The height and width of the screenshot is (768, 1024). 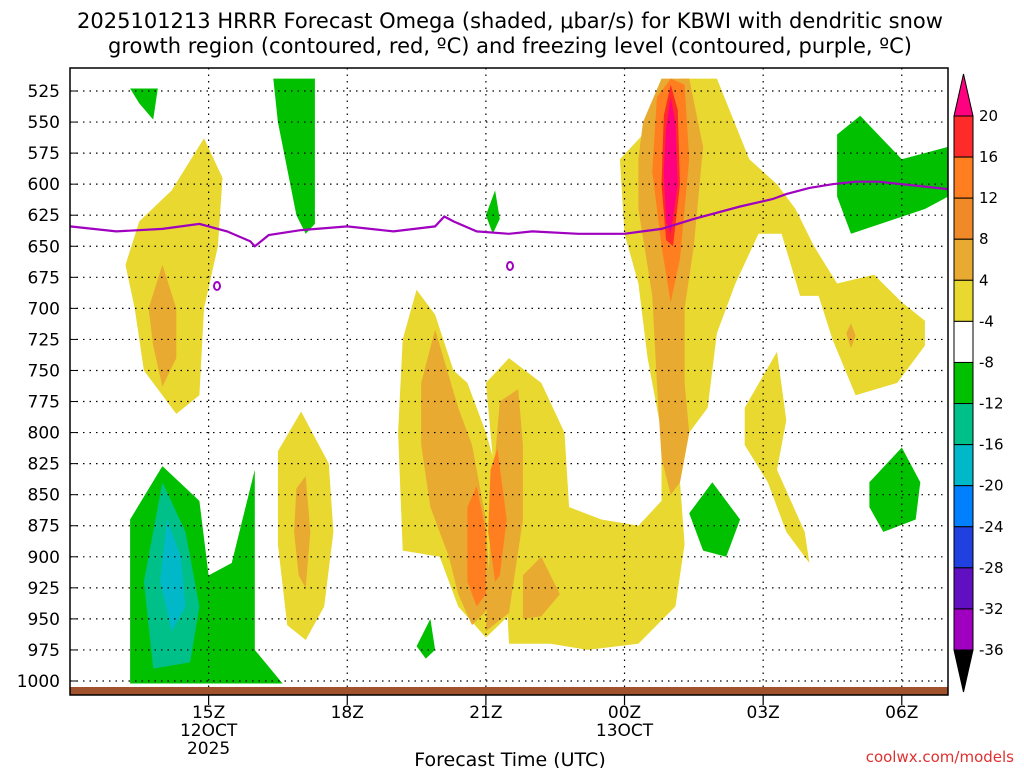 What do you see at coordinates (625, 731) in the screenshot?
I see `x-tick-label-3-1: 13OCT` at bounding box center [625, 731].